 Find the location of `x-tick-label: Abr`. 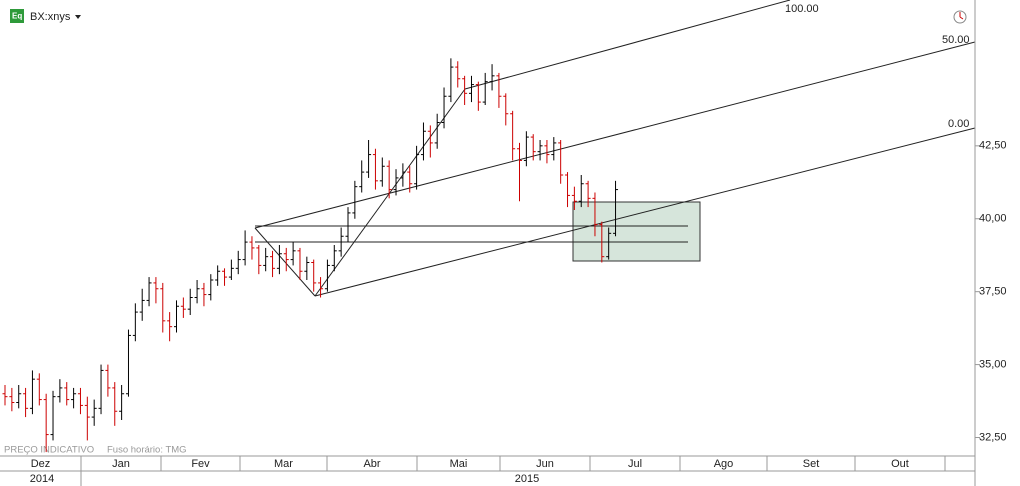

x-tick-label: Abr is located at coordinates (371, 464).